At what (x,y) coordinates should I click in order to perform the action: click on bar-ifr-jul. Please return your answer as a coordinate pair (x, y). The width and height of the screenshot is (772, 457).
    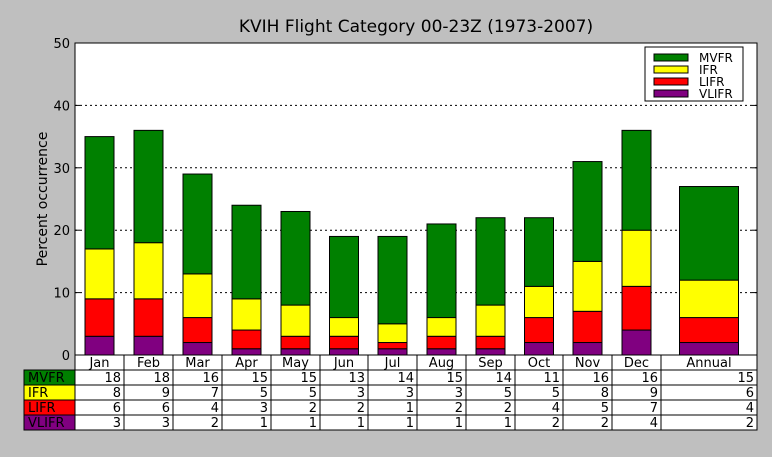
    Looking at the image, I should click on (392, 333).